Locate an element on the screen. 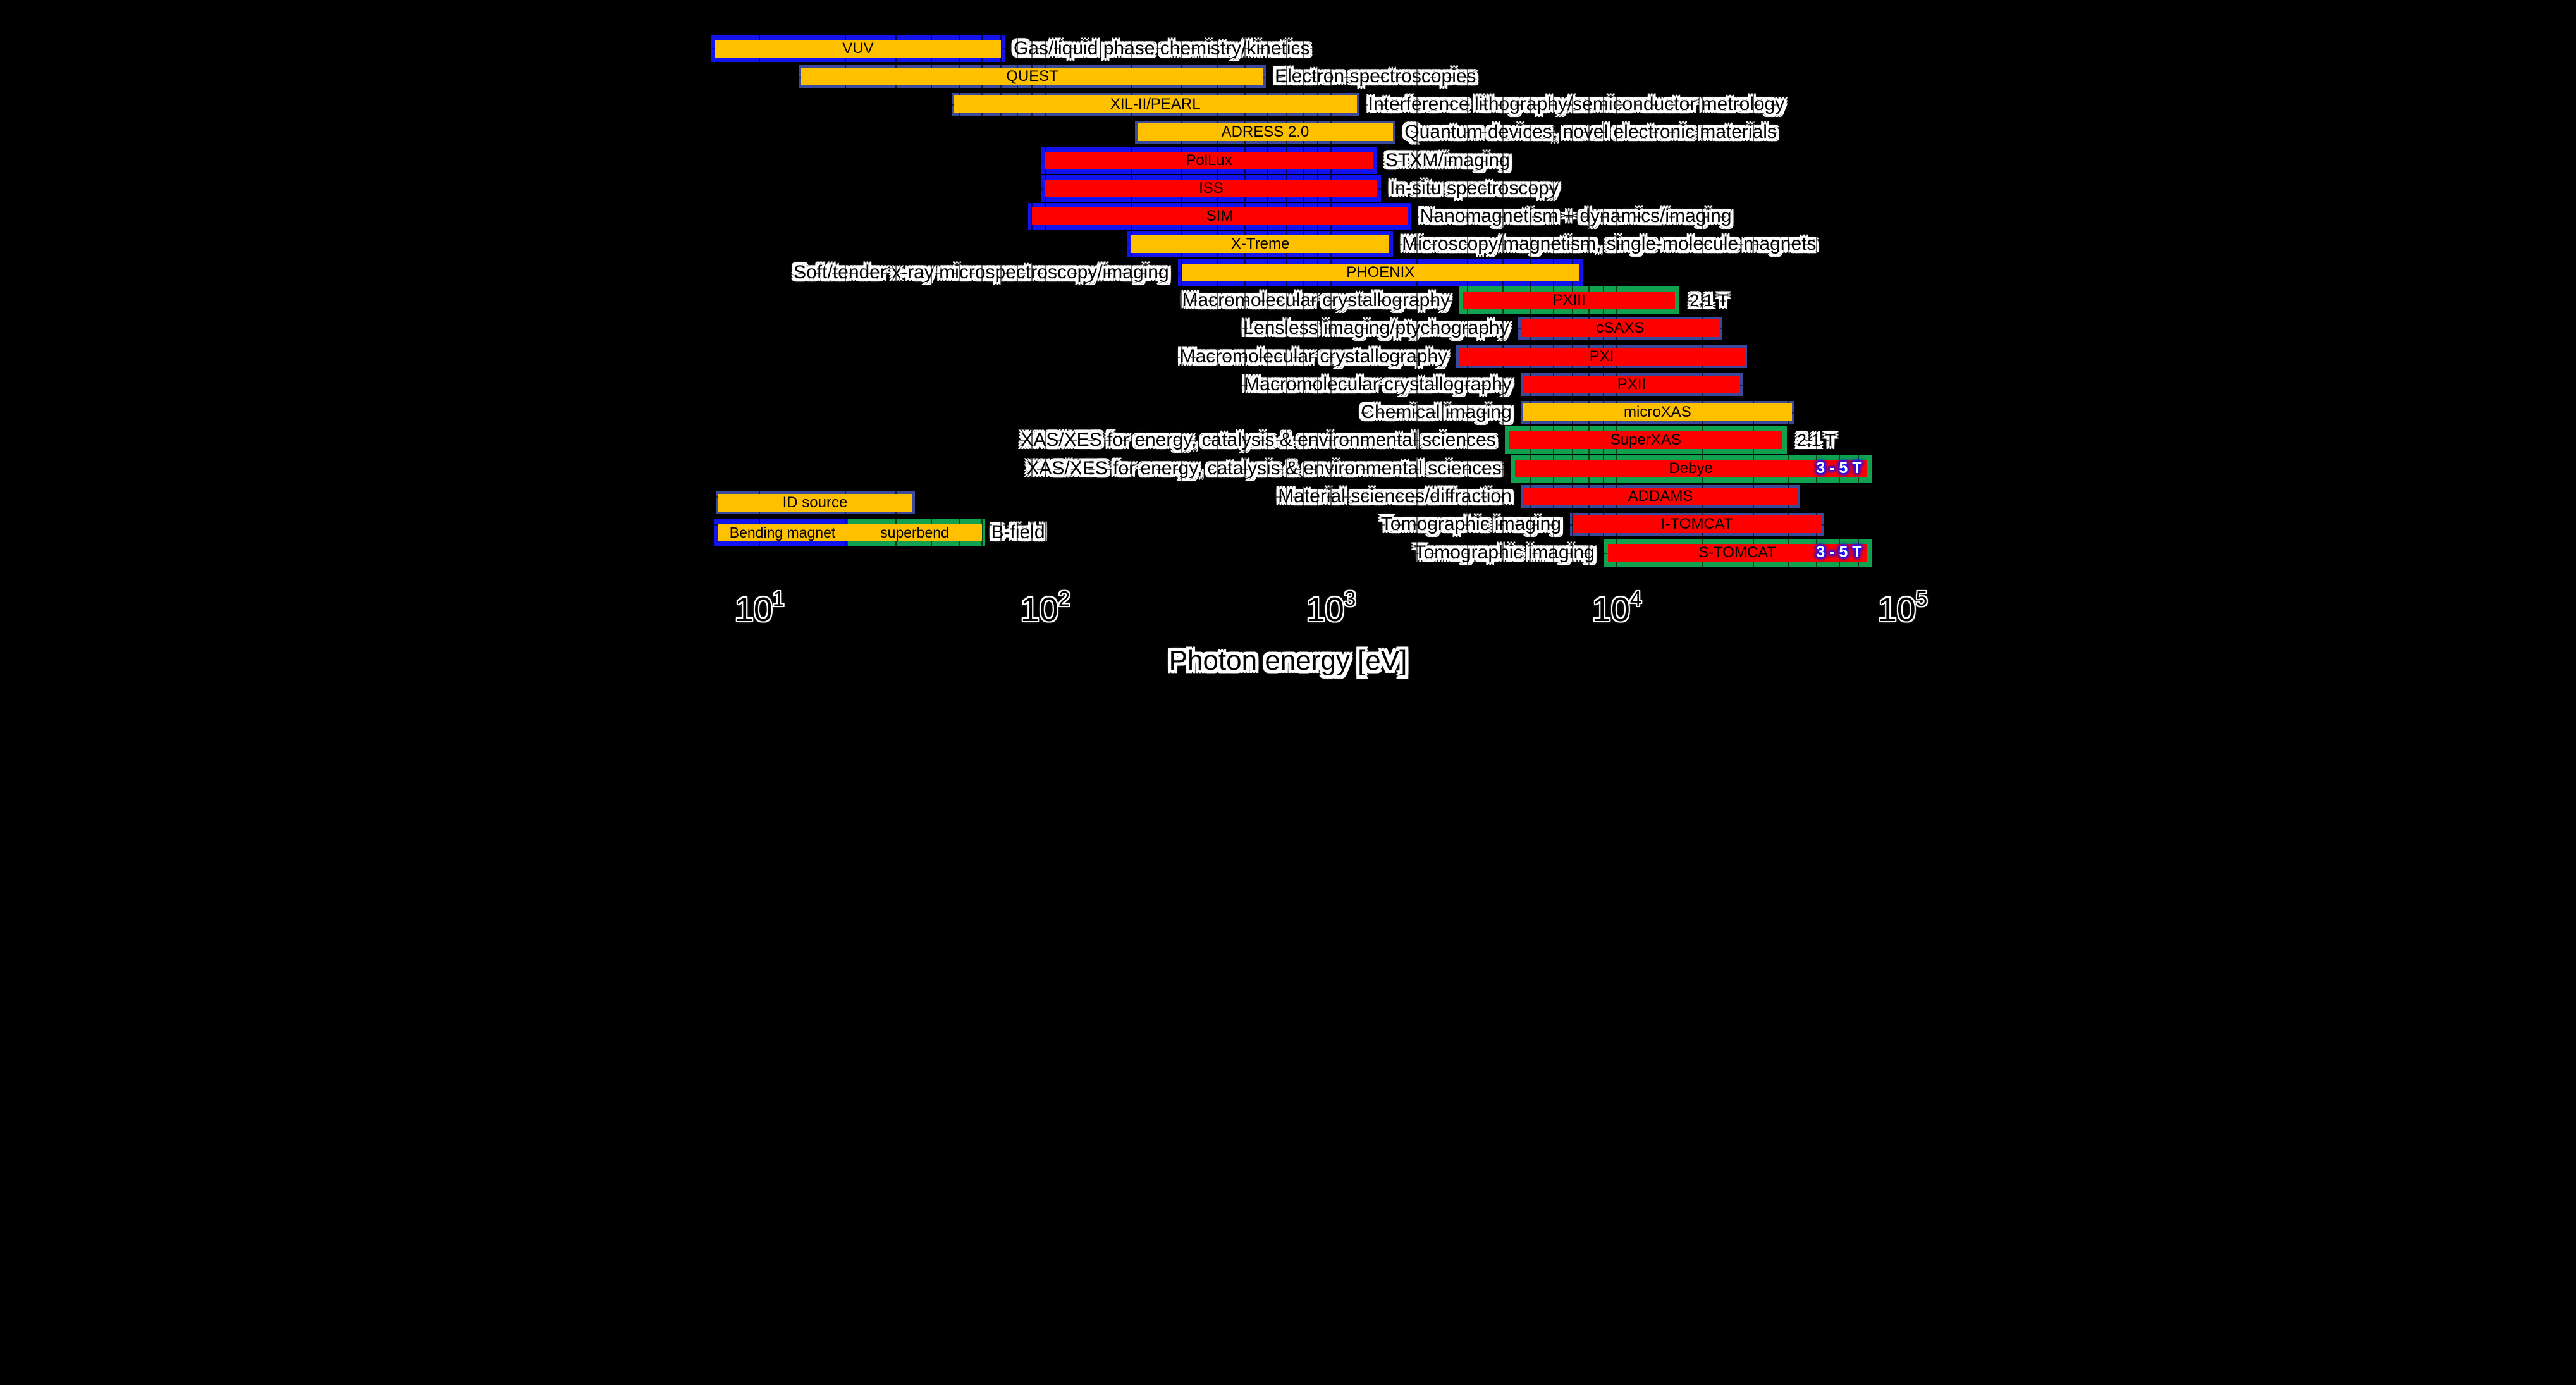 Image resolution: width=2576 pixels, height=1385 pixels. bar-label-pxi: PXI is located at coordinates (1601, 356).